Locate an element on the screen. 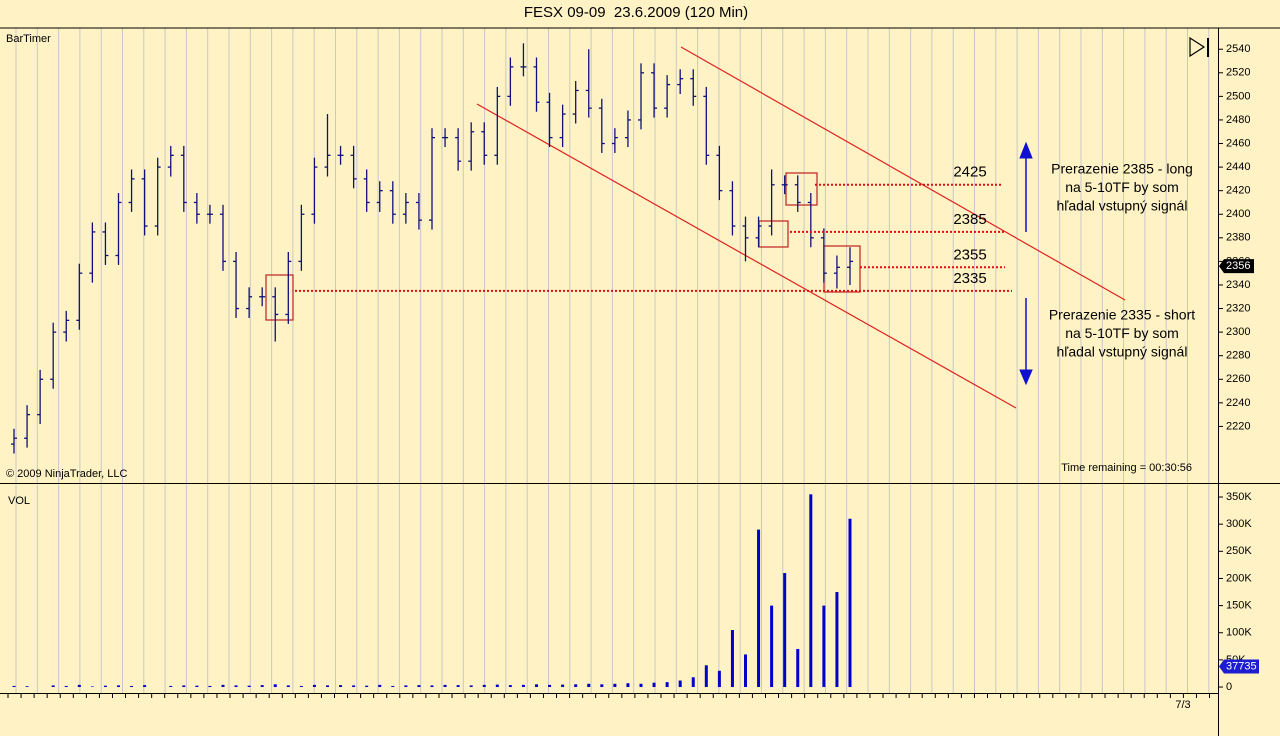 The height and width of the screenshot is (736, 1280). y-tick-label: 2420 is located at coordinates (1238, 191).